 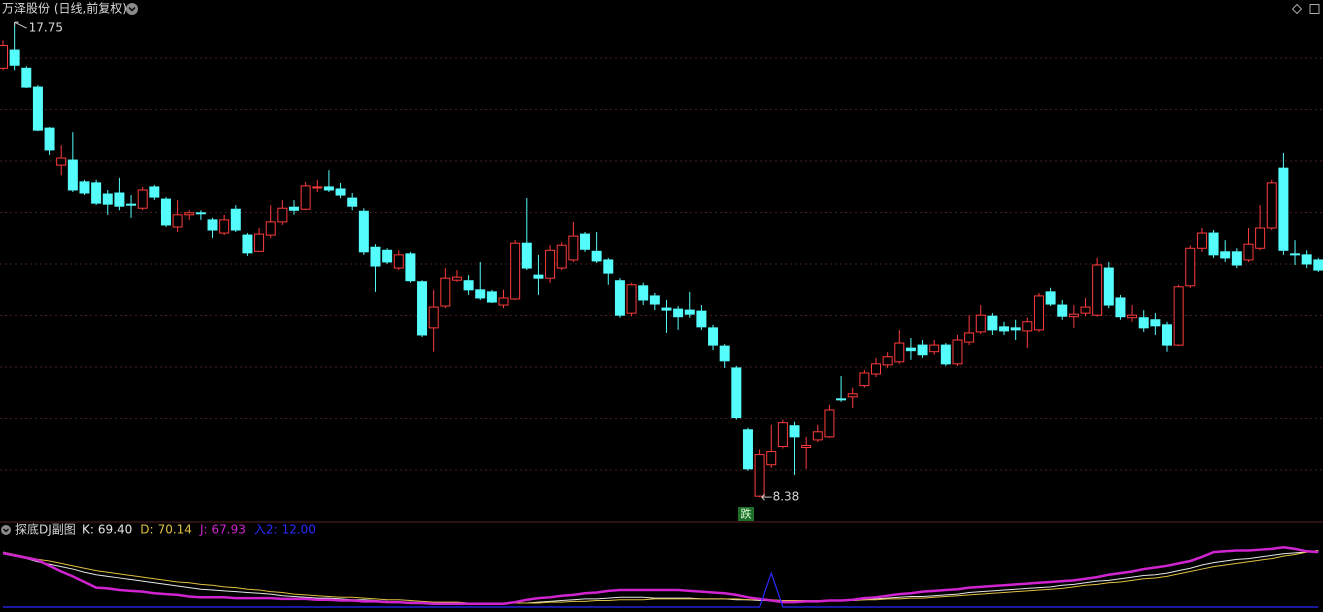 I want to click on legend-name: J, so click(x=201, y=530).